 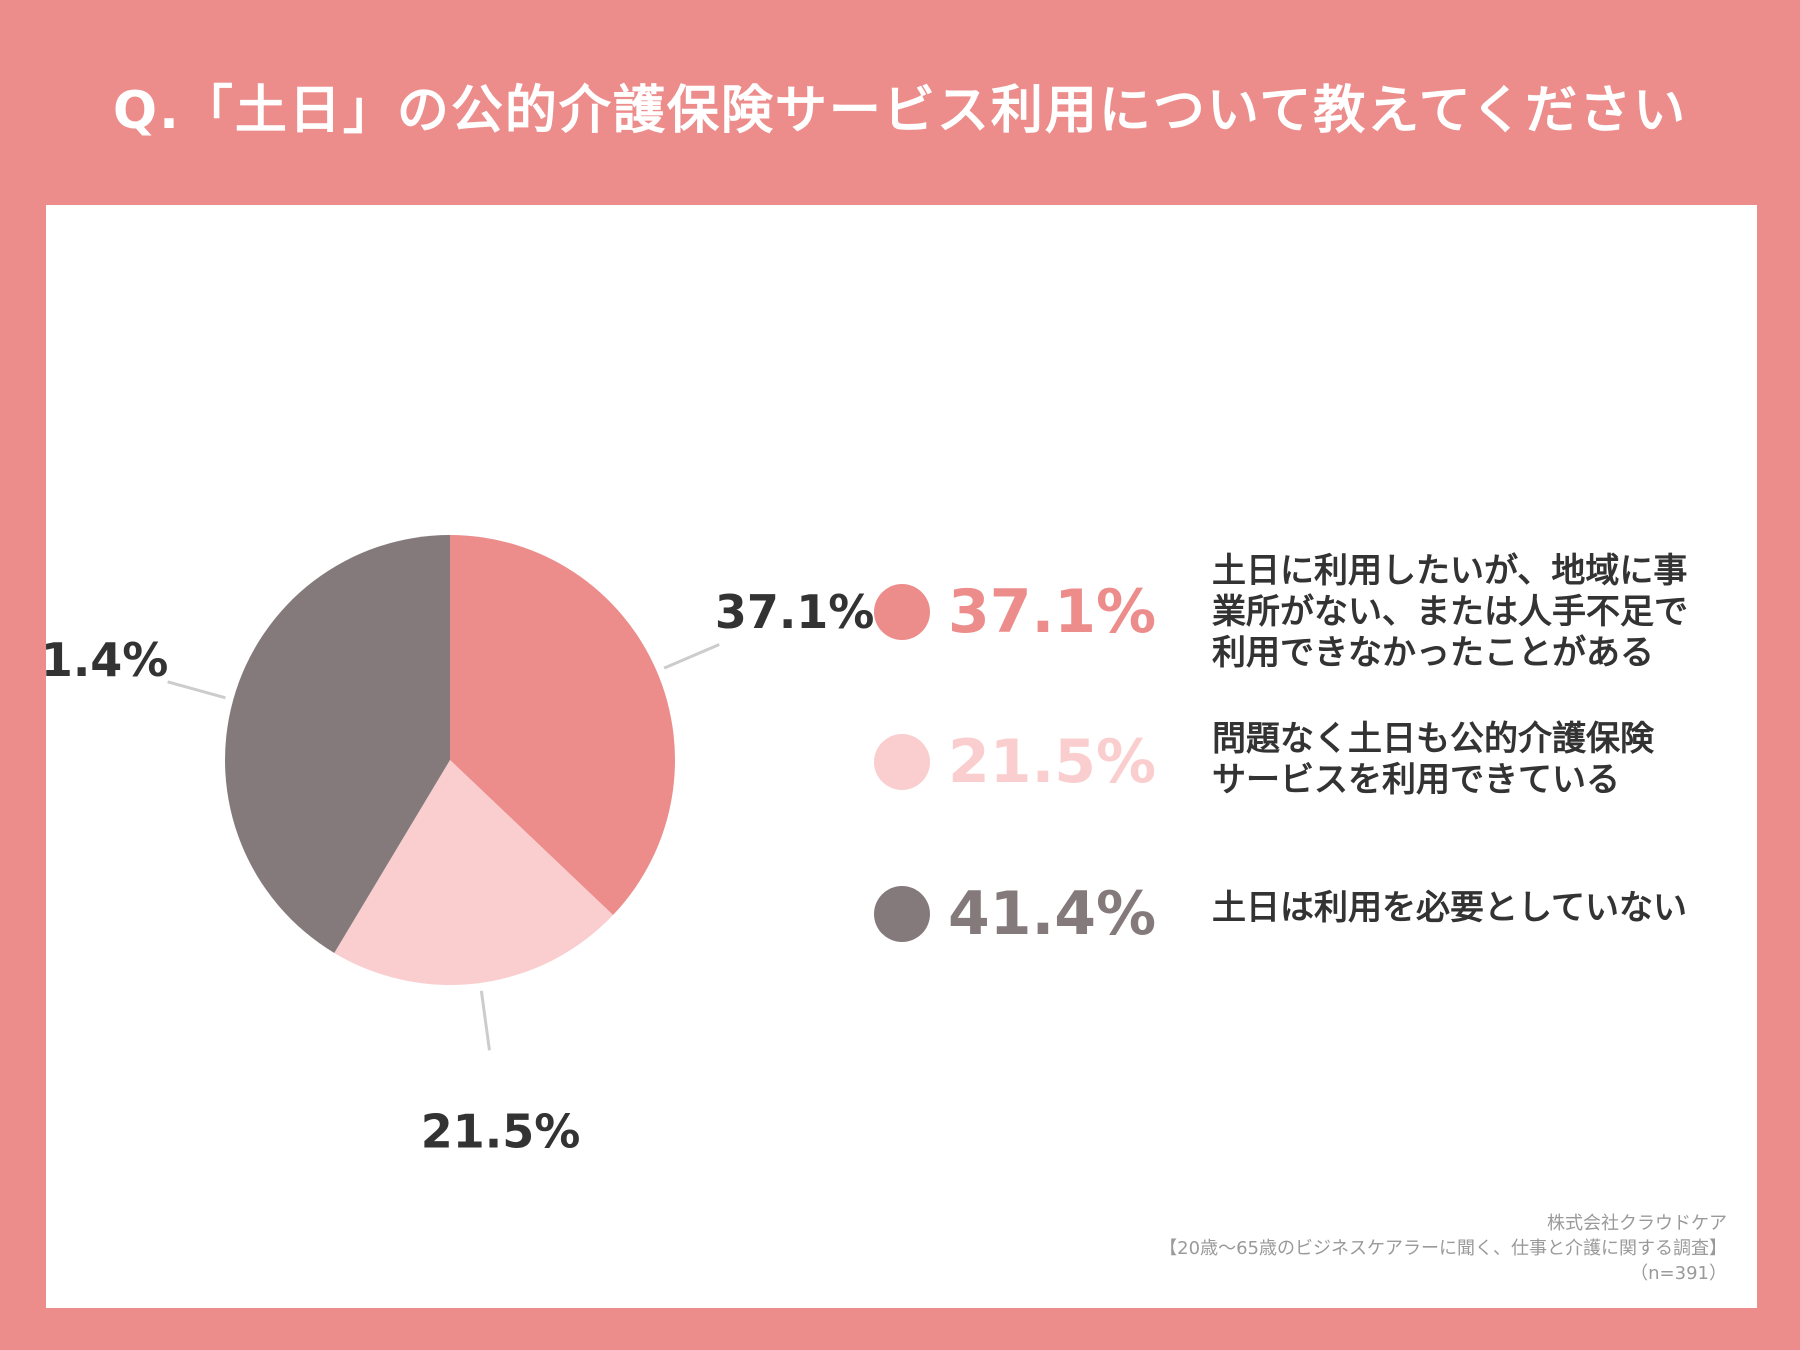 I want to click on source-survey: 【20歳～65歳のビジネスケアラーに聞く、仕事と介護に関する調査】, so click(x=1443, y=1248).